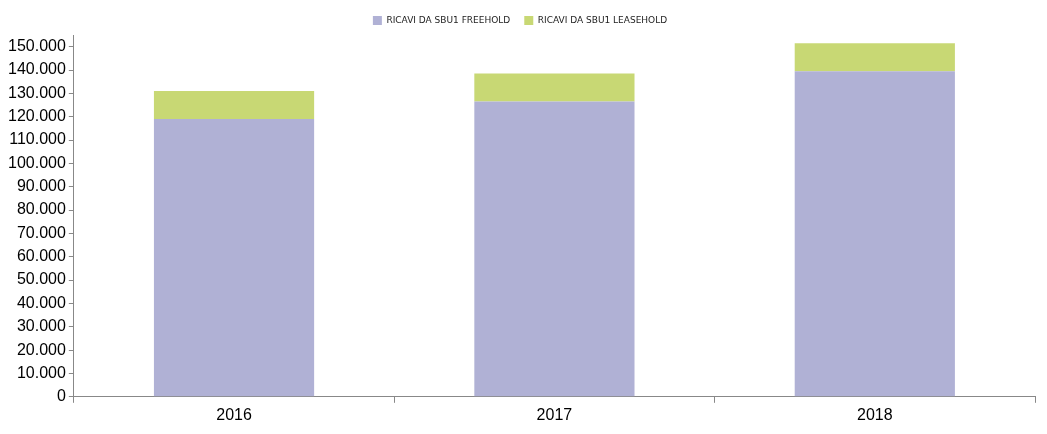  I want to click on y-tick-label: 120.000, so click(36, 116).